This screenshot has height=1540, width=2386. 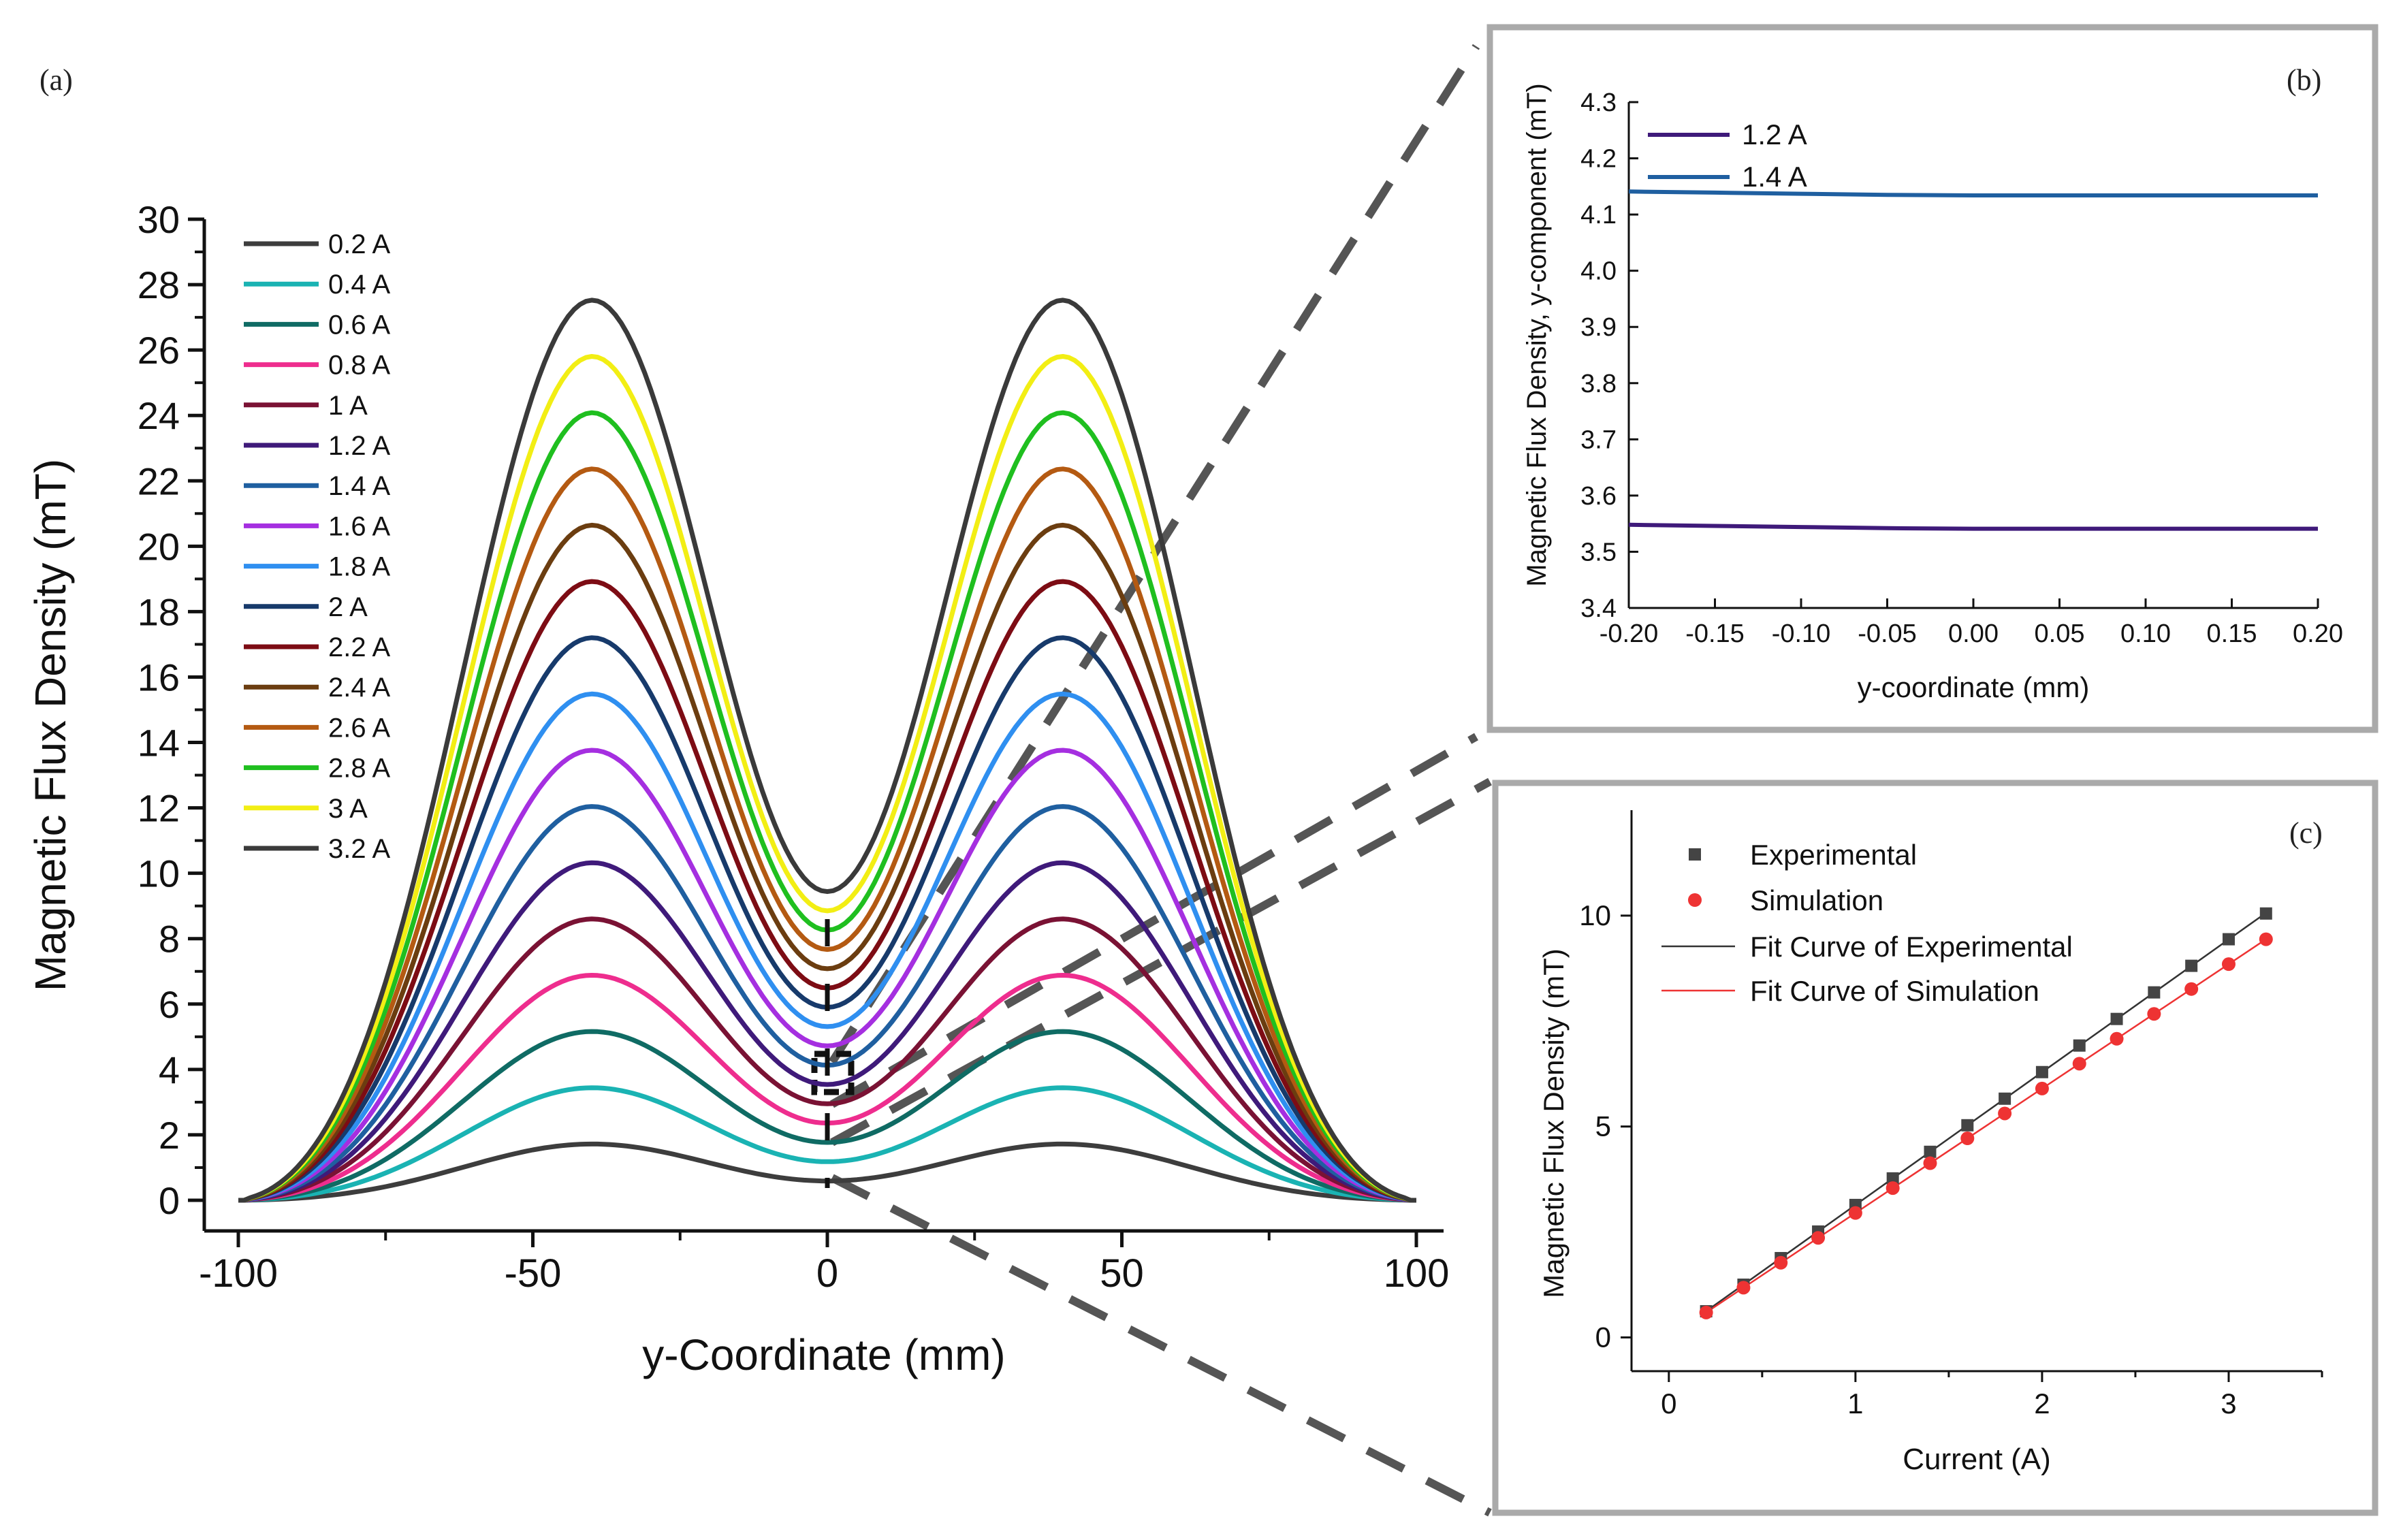 I want to click on y-tick-label: 4, so click(x=169, y=1069).